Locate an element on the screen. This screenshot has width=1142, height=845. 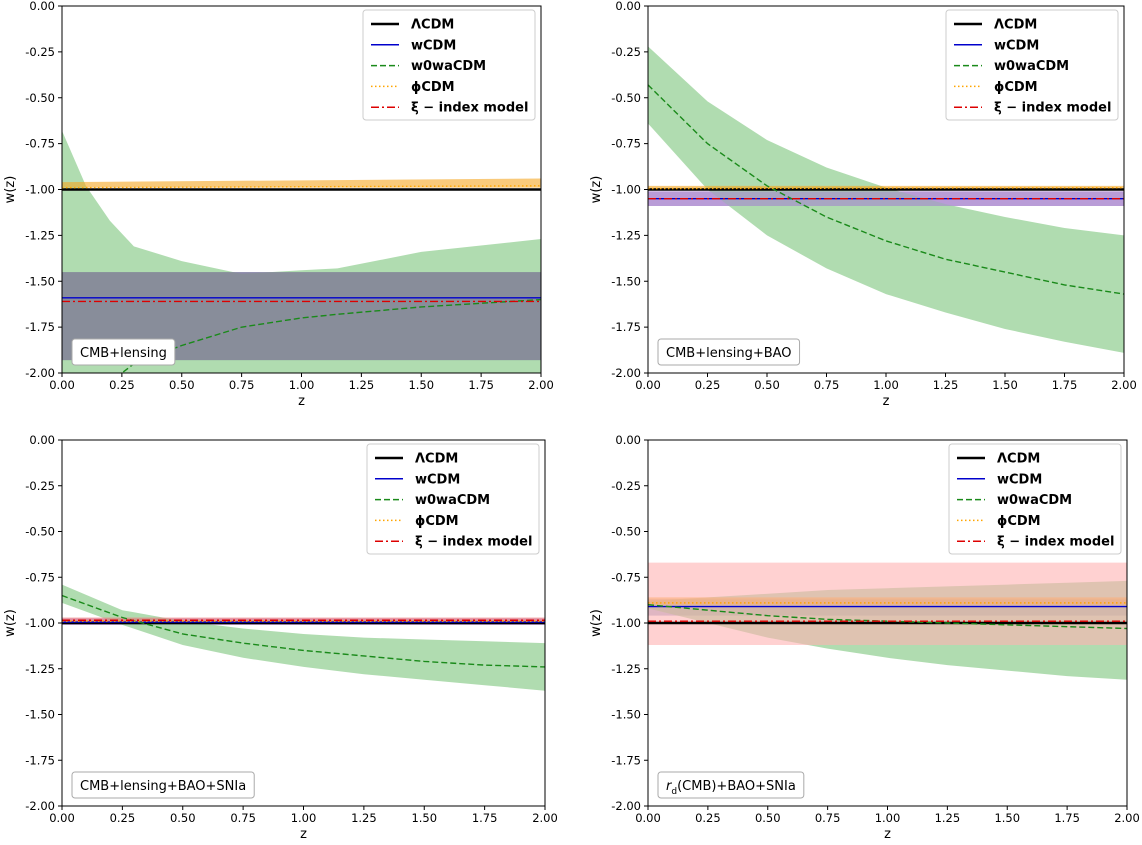
annotation-text: rd(CMB)+BAO+SNIa is located at coordinates (731, 788).